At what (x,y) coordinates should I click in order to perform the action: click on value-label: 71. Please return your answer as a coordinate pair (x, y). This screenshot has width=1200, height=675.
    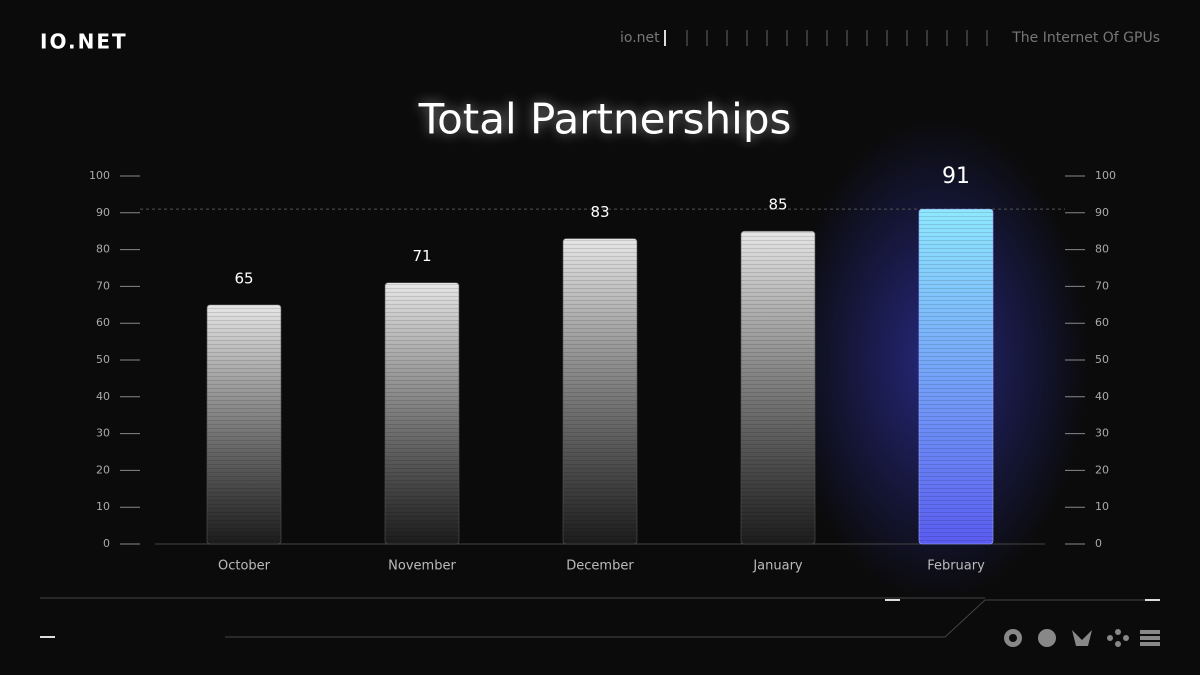
    Looking at the image, I should click on (421, 256).